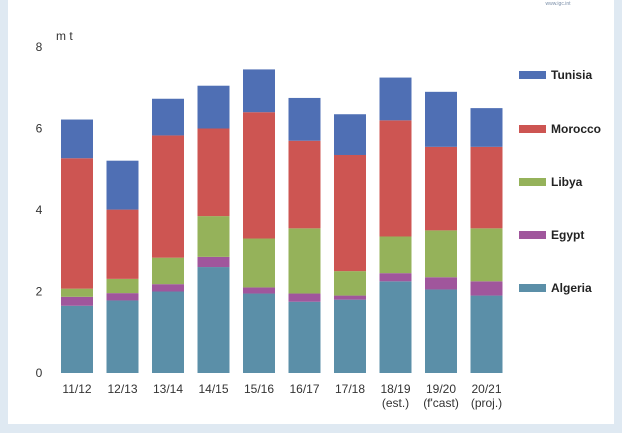 The image size is (622, 433). Describe the element at coordinates (122, 389) in the screenshot. I see `x-tick-label: 12/13` at that location.